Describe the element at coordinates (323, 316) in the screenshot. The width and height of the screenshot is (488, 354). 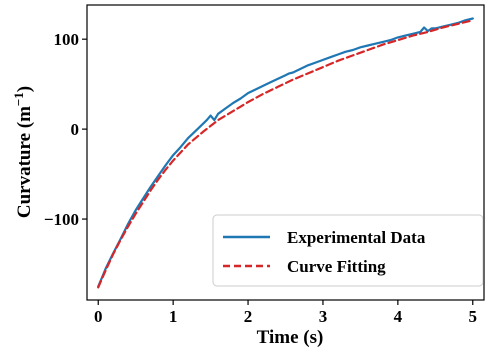
I see `x-tick-label-3: 3` at that location.